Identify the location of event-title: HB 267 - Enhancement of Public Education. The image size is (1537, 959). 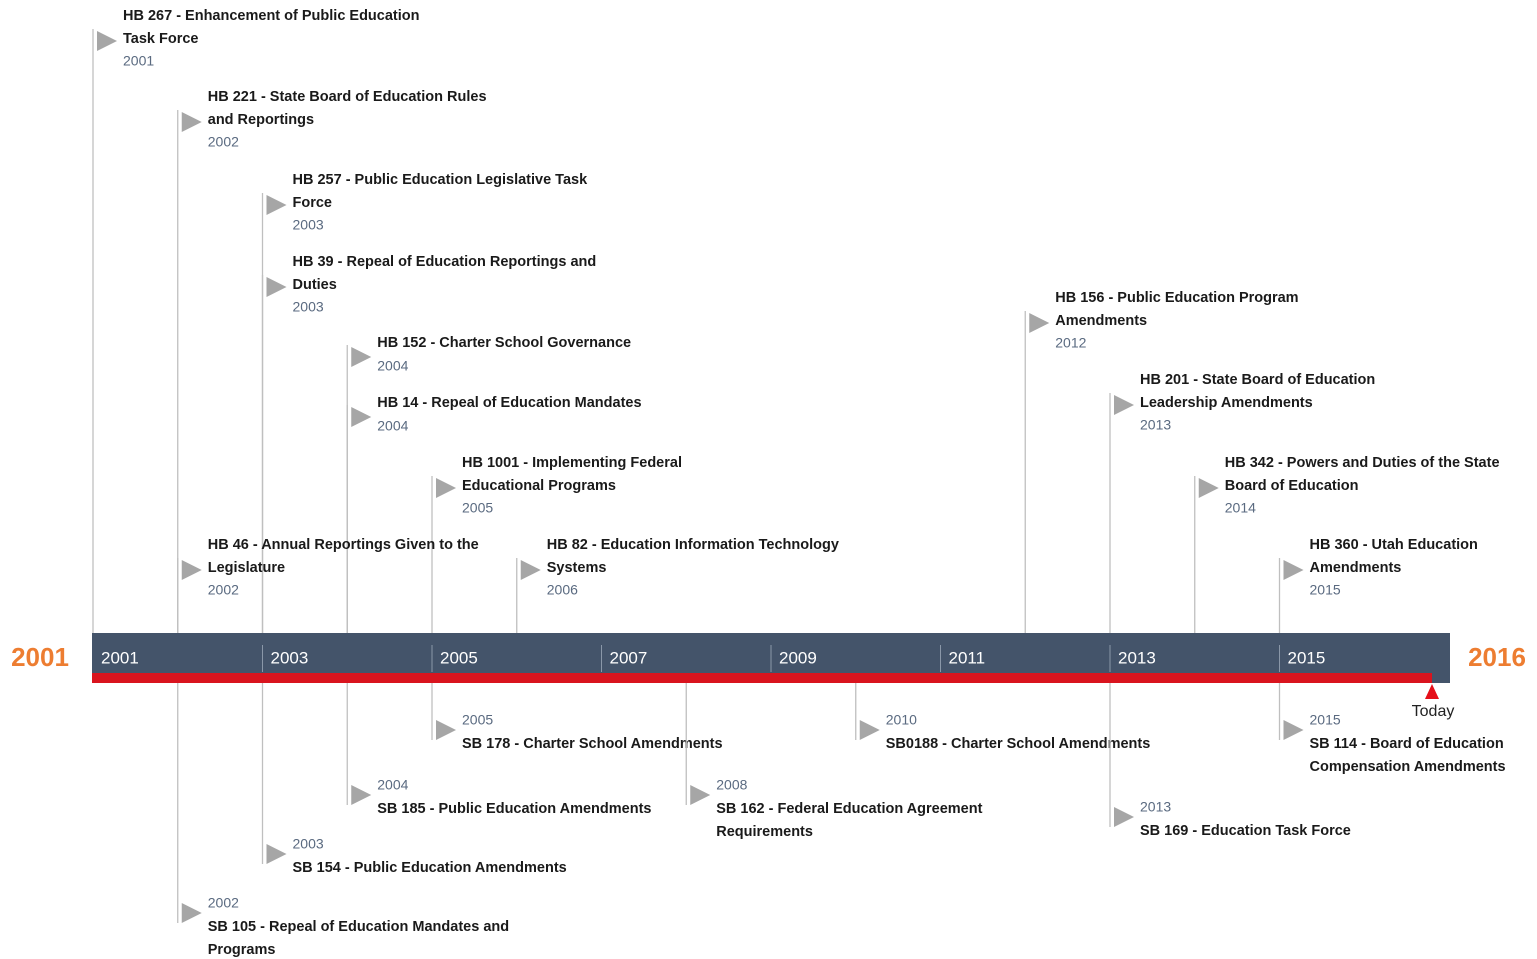
(271, 16).